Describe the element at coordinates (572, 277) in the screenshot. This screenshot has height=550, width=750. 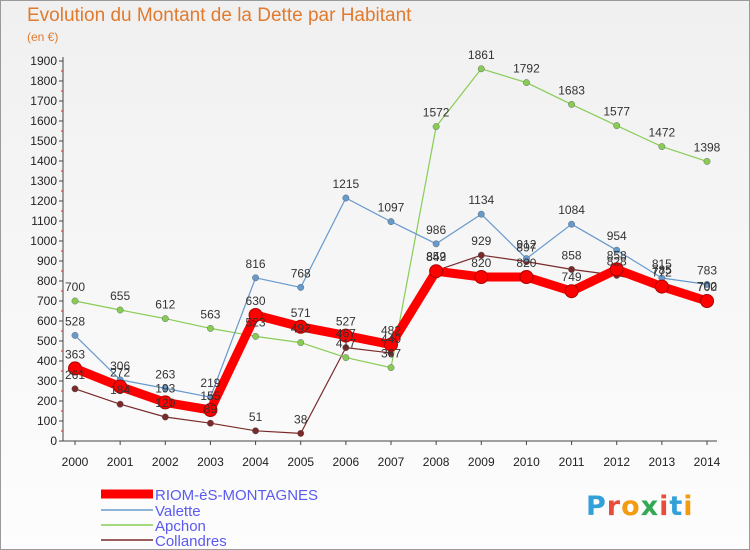
I see `data-label: 749` at that location.